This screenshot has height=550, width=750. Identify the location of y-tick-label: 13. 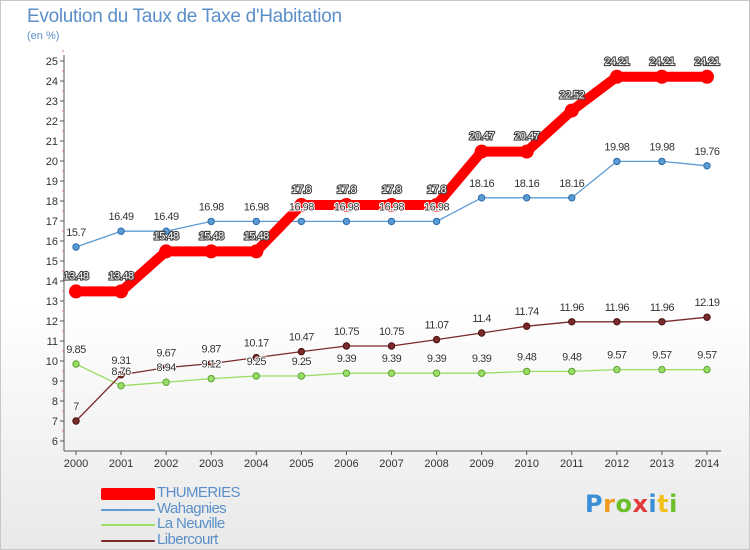
(52, 302).